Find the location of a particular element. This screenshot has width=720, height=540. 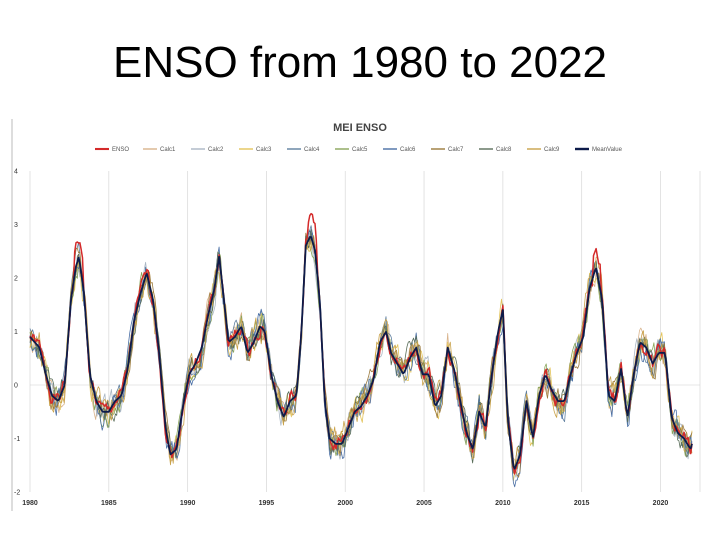

y-tick-label: 1 is located at coordinates (16, 332).